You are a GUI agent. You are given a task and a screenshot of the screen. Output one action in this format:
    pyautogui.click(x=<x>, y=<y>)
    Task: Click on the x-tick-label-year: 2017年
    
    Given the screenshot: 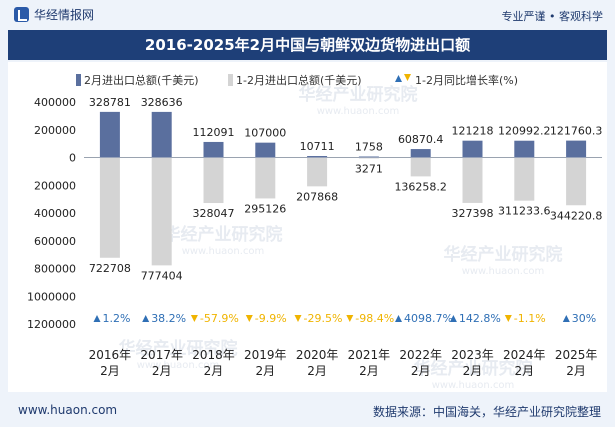 What is the action you would take?
    pyautogui.click(x=161, y=355)
    